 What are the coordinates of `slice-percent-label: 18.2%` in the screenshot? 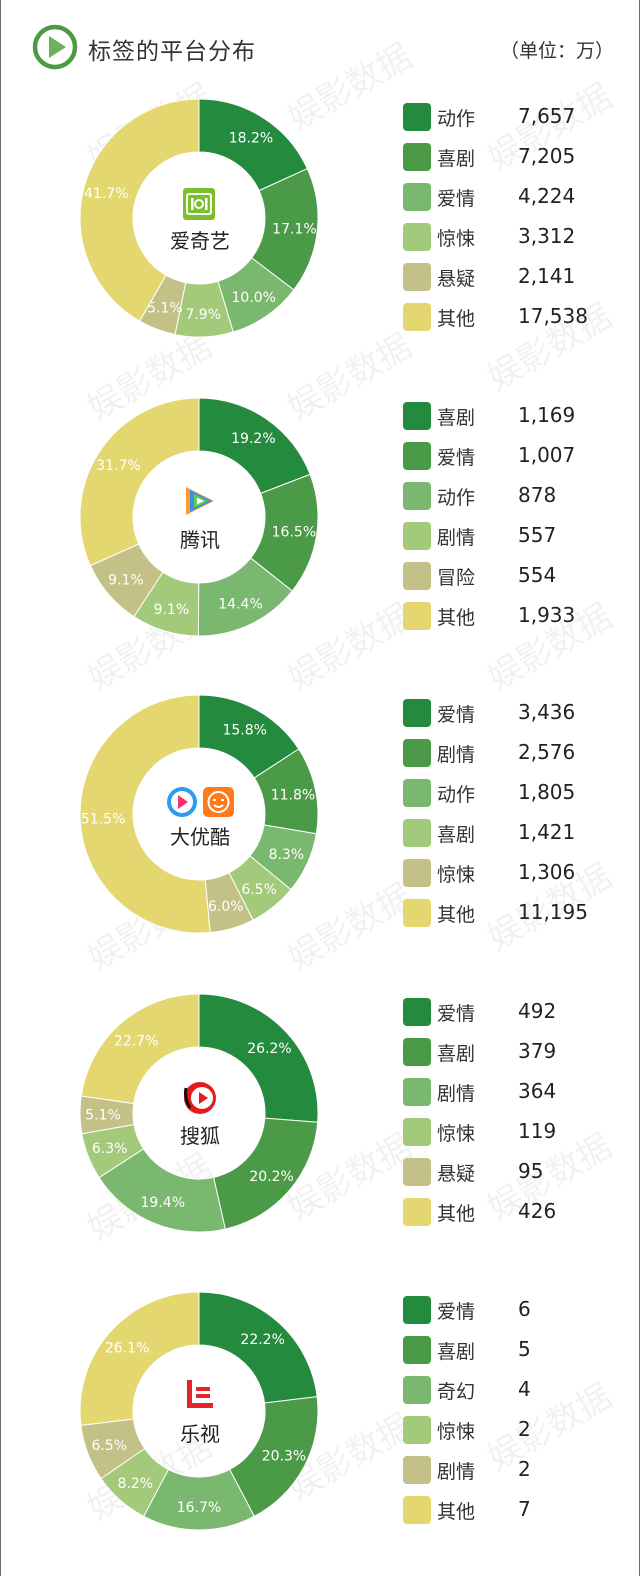 It's located at (251, 138).